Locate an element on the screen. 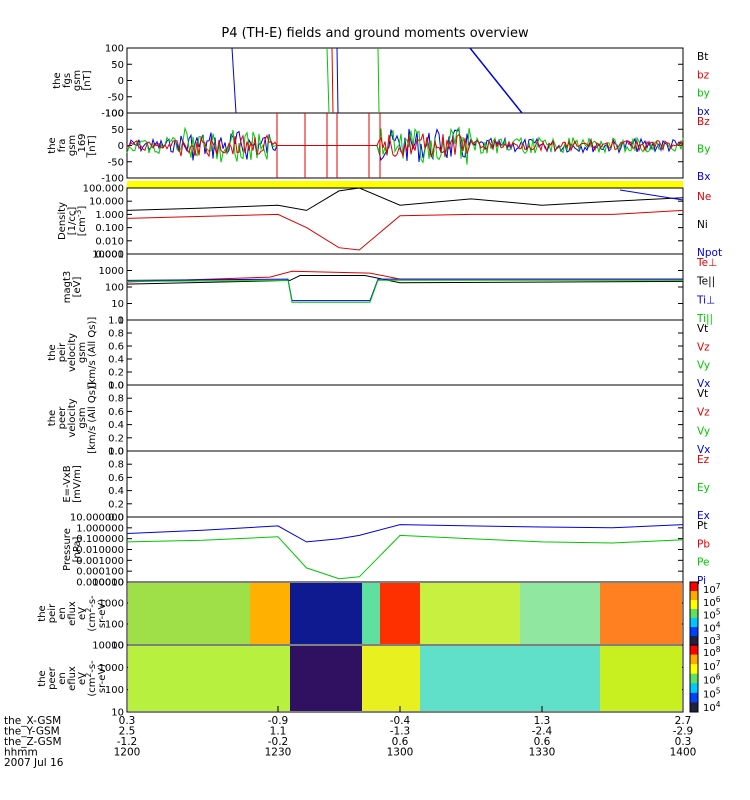 The width and height of the screenshot is (750, 800). ytick-label-fra: 100 is located at coordinates (114, 114).